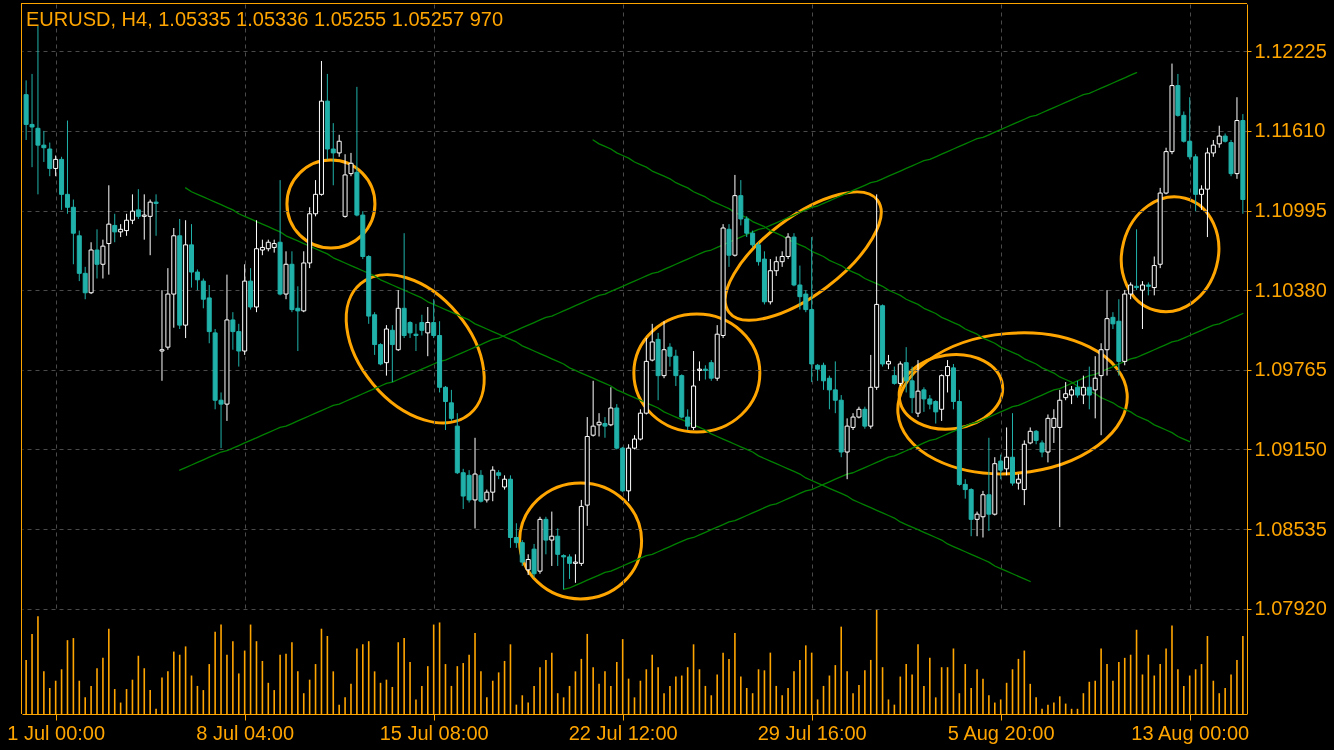 This screenshot has height=750, width=1334. Describe the element at coordinates (1290, 50) in the screenshot. I see `y-tick-label: 1.12225` at that location.